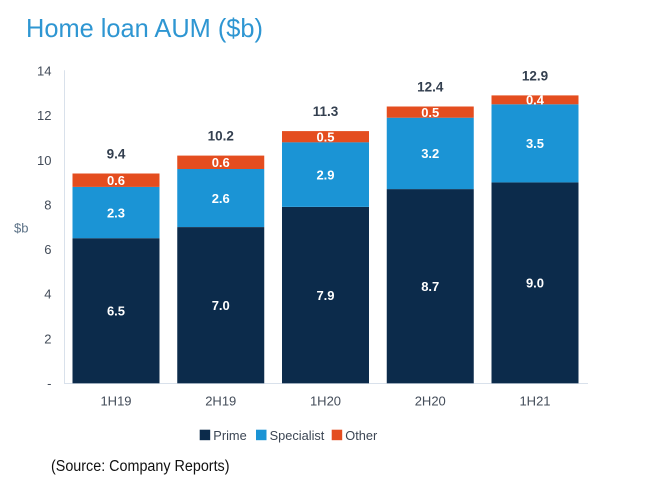  What do you see at coordinates (535, 100) in the screenshot?
I see `svg-text: 0.4` at bounding box center [535, 100].